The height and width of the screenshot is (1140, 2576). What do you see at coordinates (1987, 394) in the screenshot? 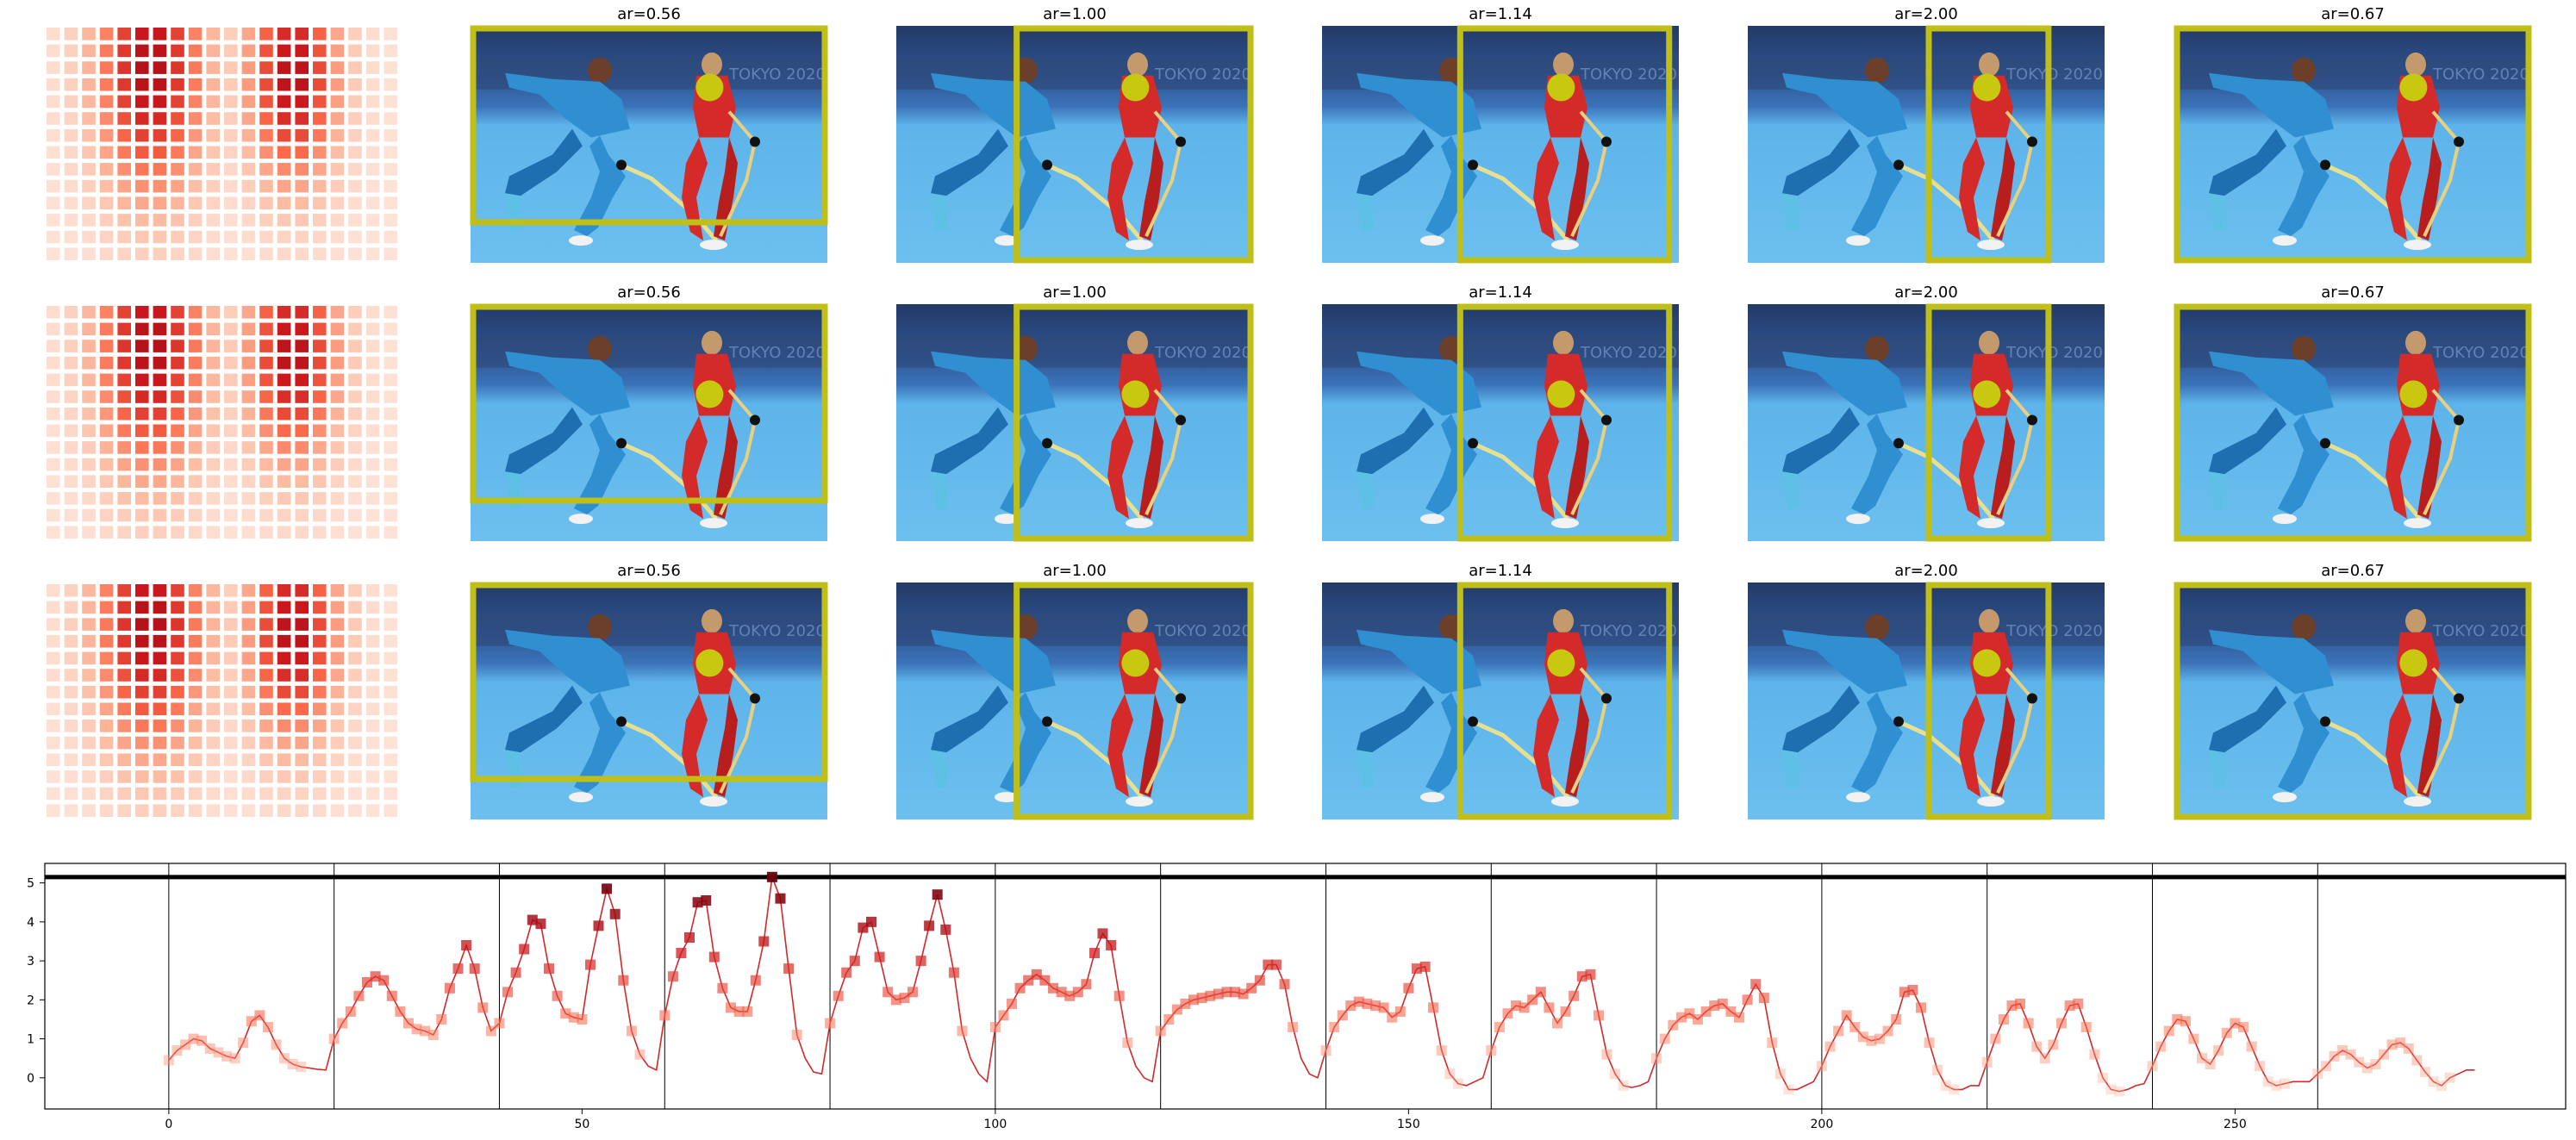
I see `saliency-dot` at bounding box center [1987, 394].